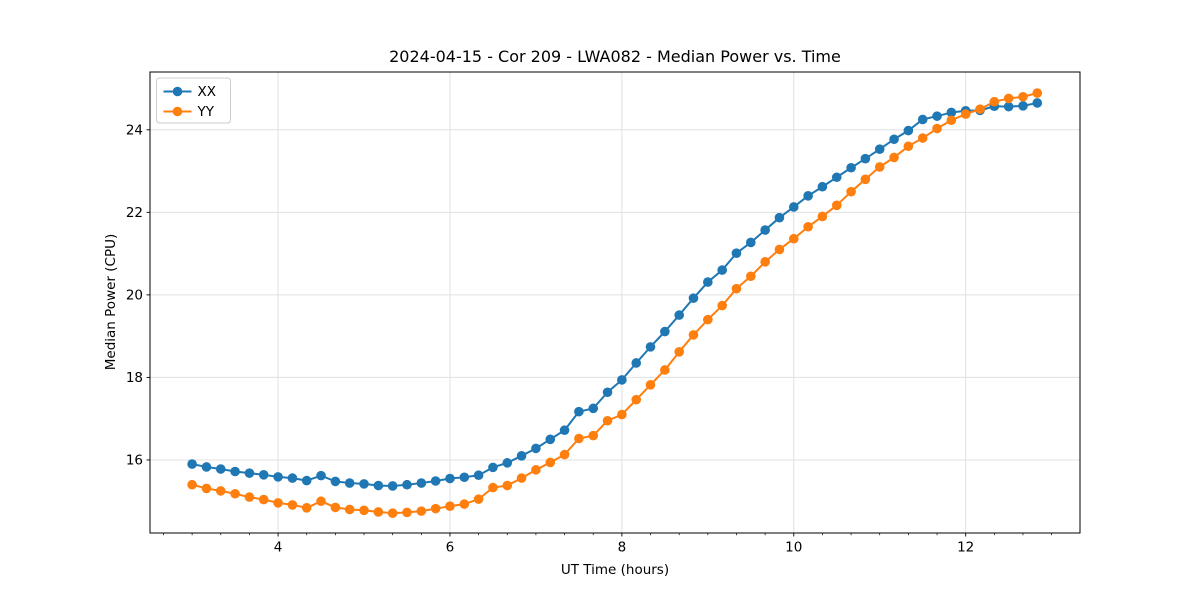 The image size is (1200, 600). Describe the element at coordinates (134, 296) in the screenshot. I see `y-tick-label: 20` at that location.